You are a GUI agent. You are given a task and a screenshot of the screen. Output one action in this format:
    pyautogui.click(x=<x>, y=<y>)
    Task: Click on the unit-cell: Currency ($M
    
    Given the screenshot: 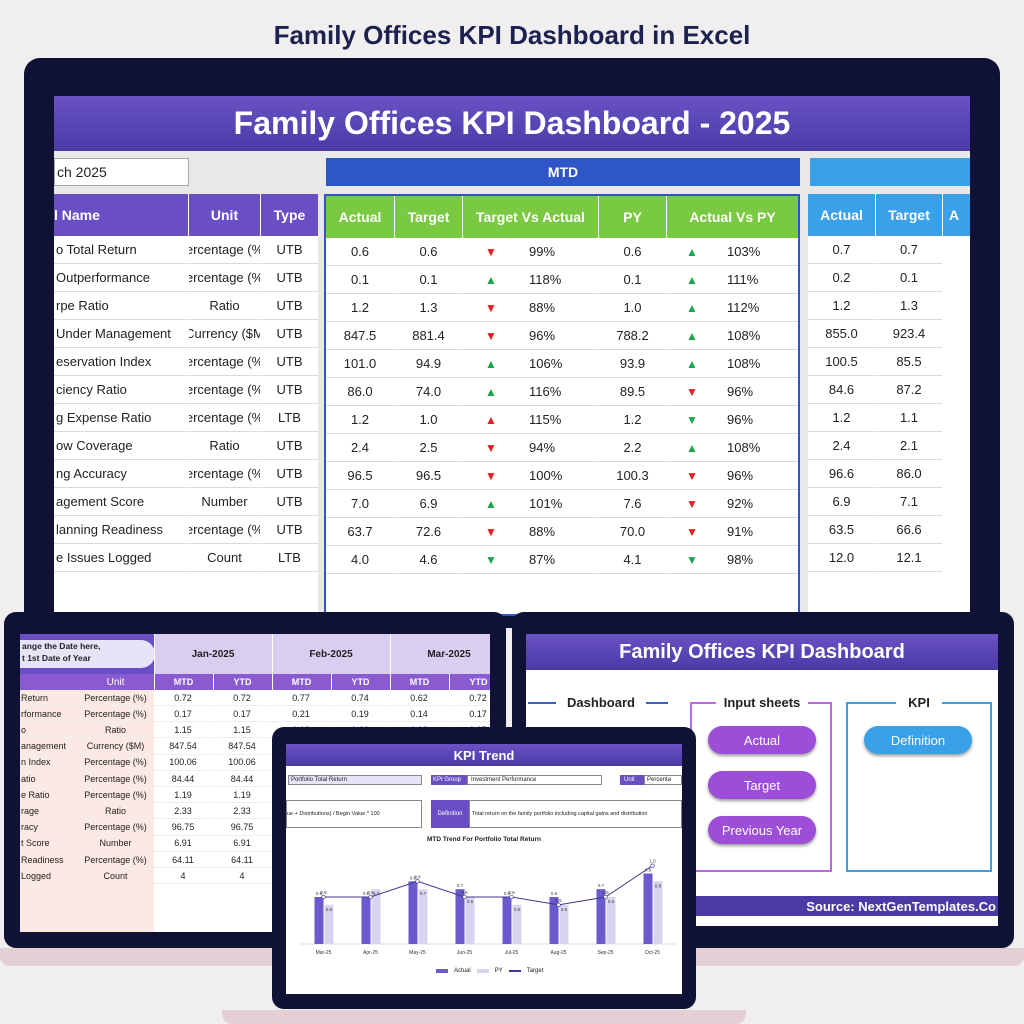 What is the action you would take?
    pyautogui.click(x=224, y=334)
    